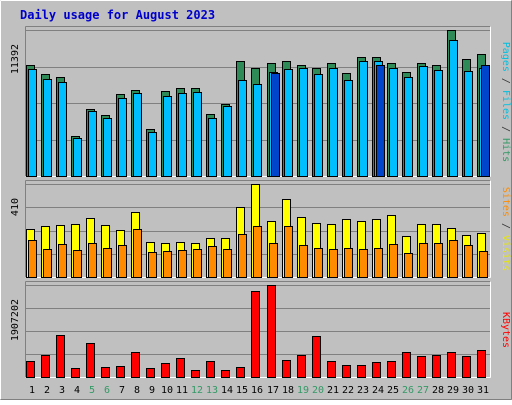 The image size is (512, 405). I want to click on x-tick-label: 31, so click(483, 390).